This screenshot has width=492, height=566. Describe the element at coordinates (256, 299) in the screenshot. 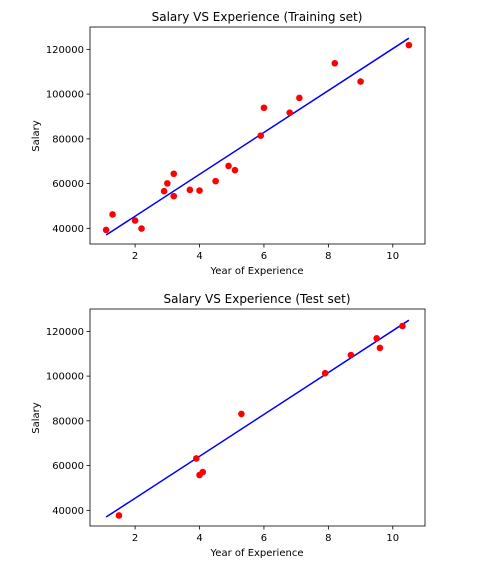

I see `chart-title: Salary VS Experience (Test set)` at that location.